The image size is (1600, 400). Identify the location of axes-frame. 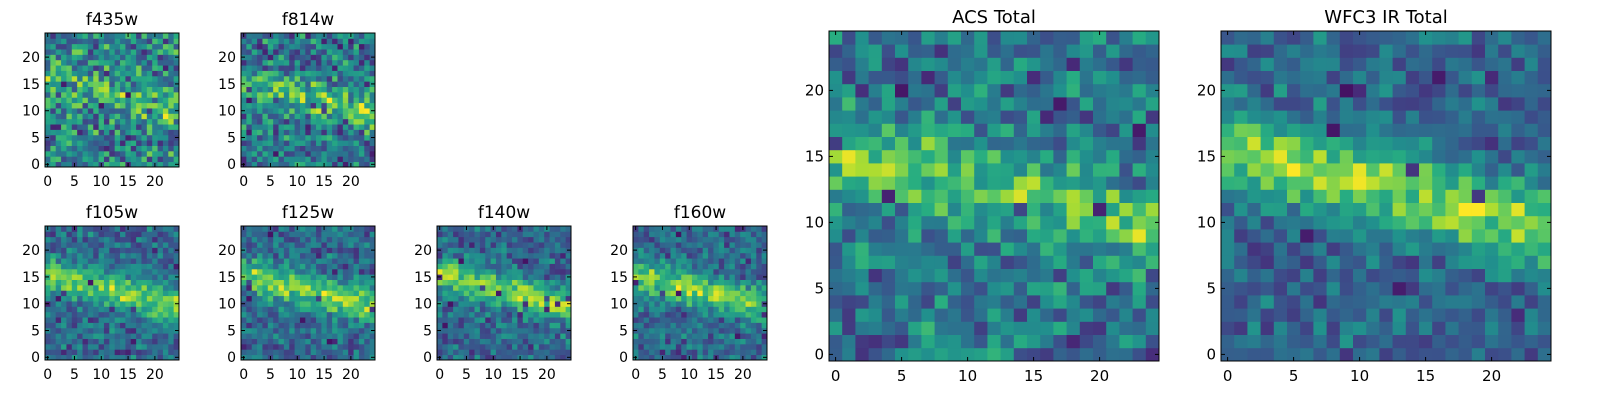
(504, 293).